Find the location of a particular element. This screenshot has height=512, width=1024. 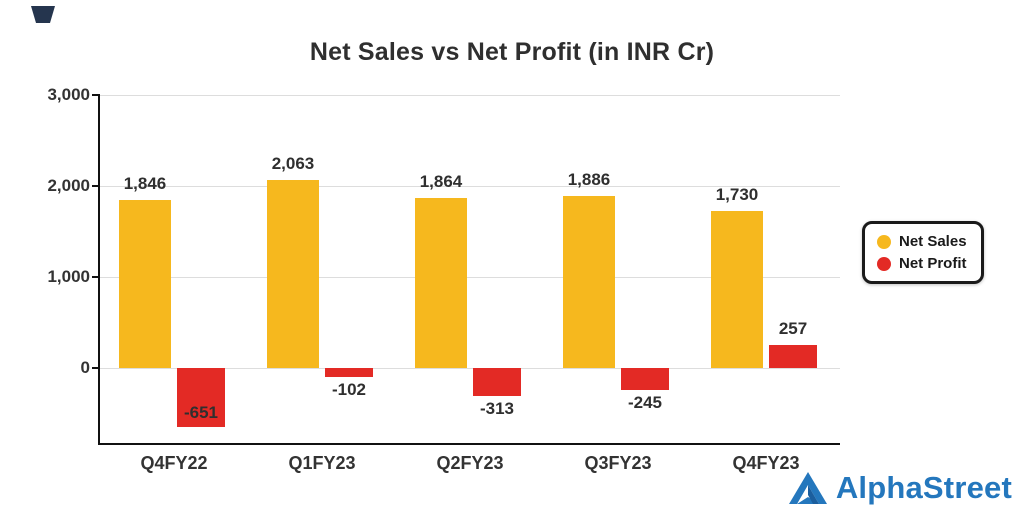

legend-item-net-profit: Net Profit is located at coordinates (922, 263).